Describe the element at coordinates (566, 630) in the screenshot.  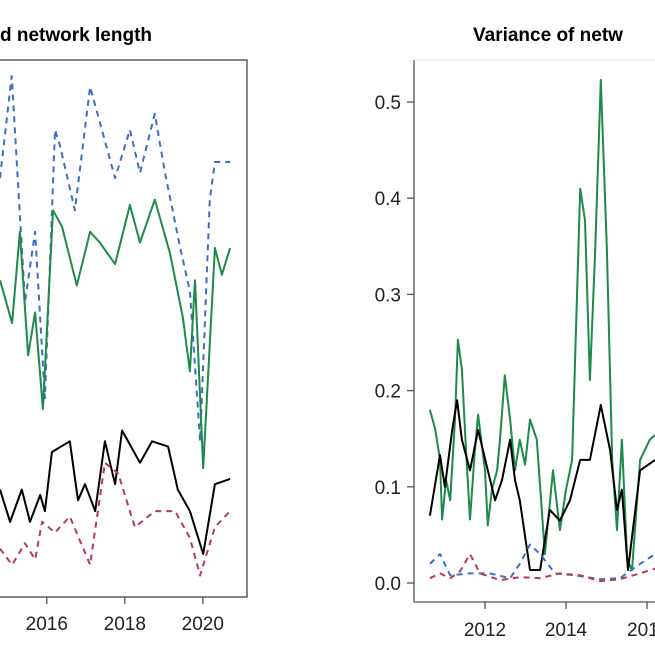
I see `x-tick-label: 2014` at that location.